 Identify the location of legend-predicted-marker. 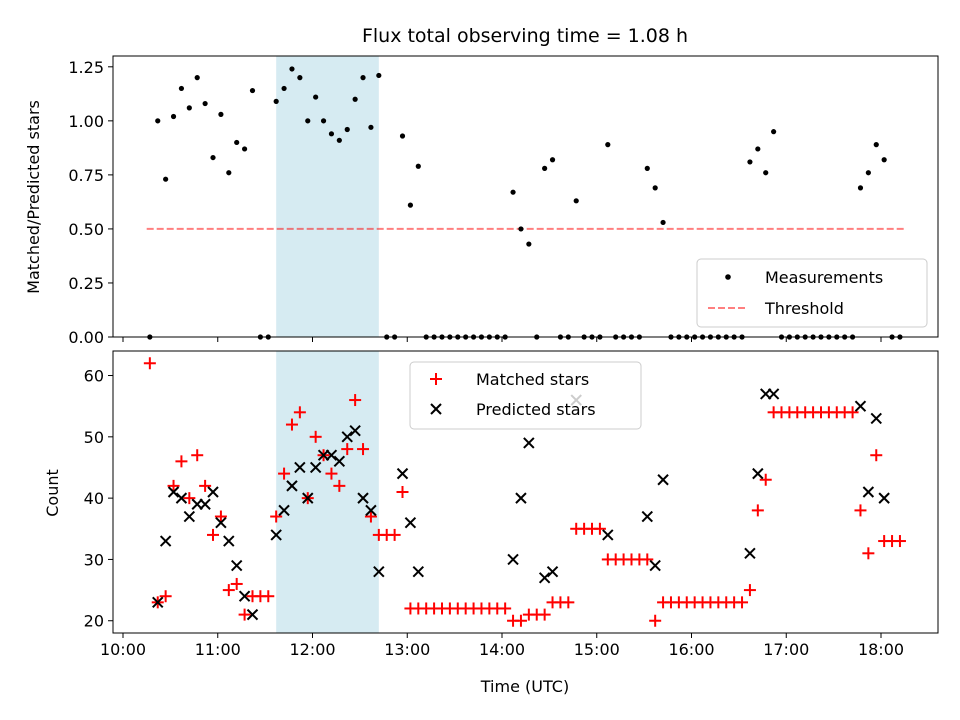
(436, 409).